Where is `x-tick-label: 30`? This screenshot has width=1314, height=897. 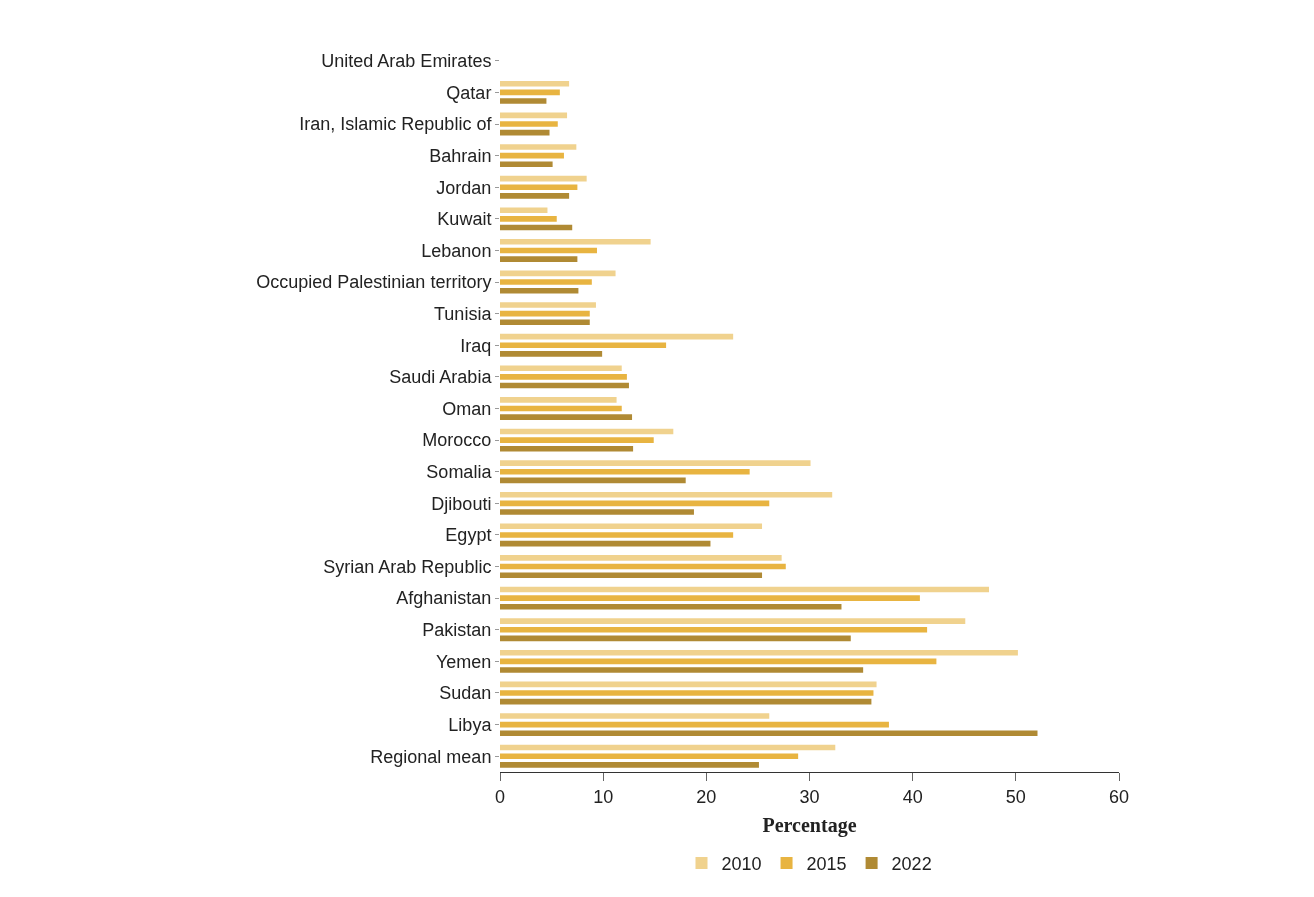
x-tick-label: 30 is located at coordinates (809, 796).